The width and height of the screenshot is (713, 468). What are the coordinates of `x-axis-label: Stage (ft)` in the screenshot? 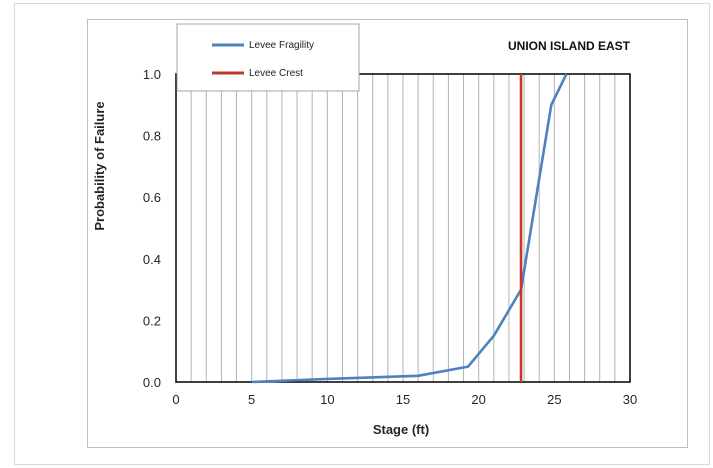 It's located at (401, 429).